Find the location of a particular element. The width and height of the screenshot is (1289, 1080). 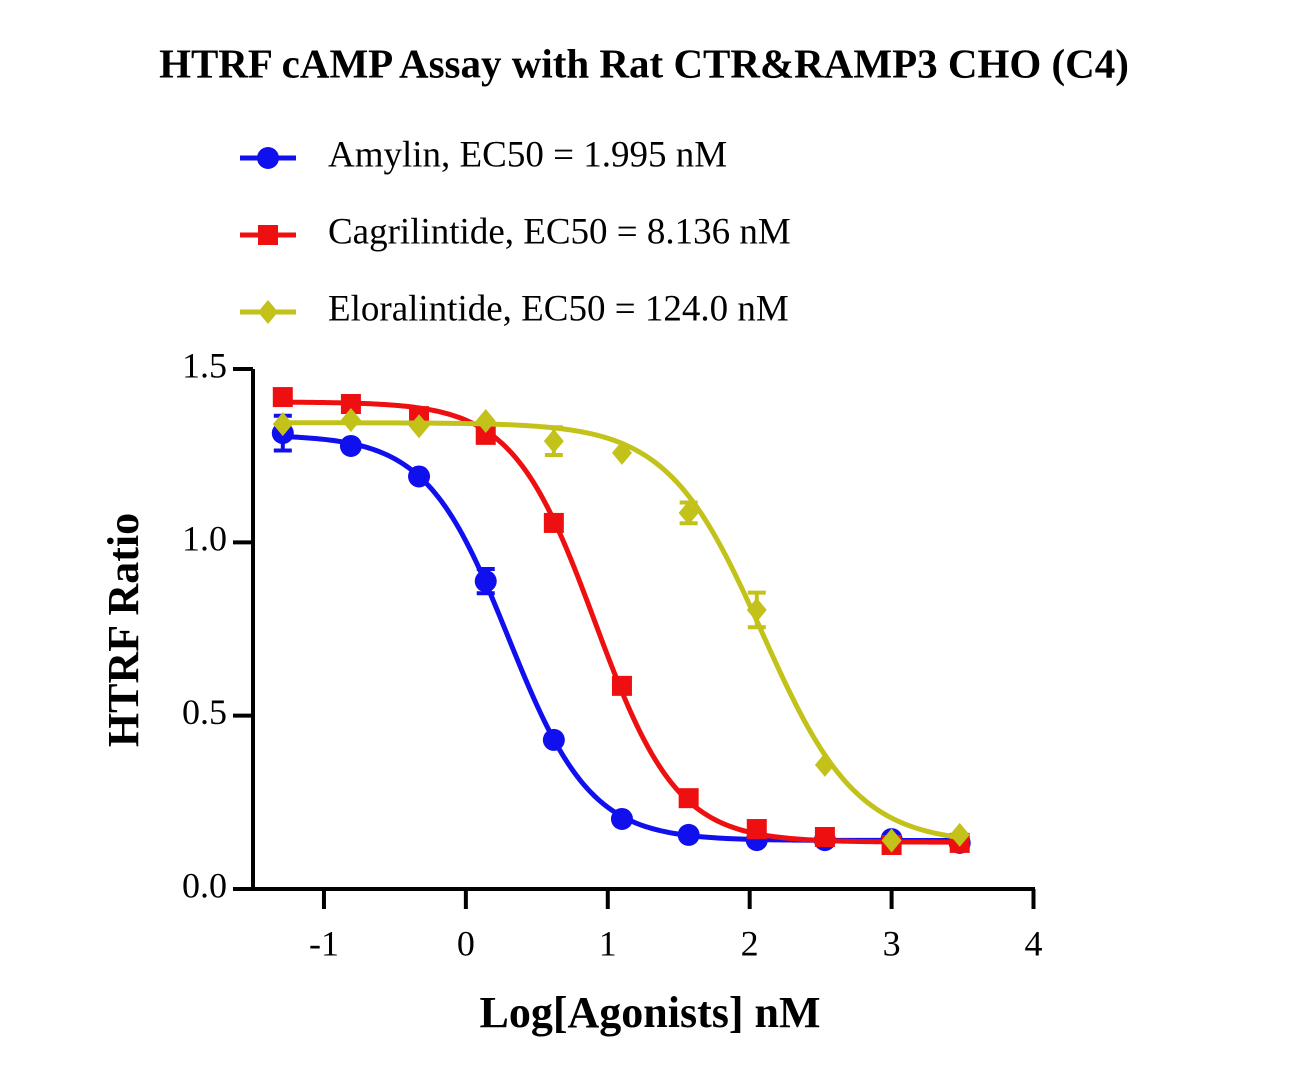

x-tick-label: 4 is located at coordinates (1034, 943).